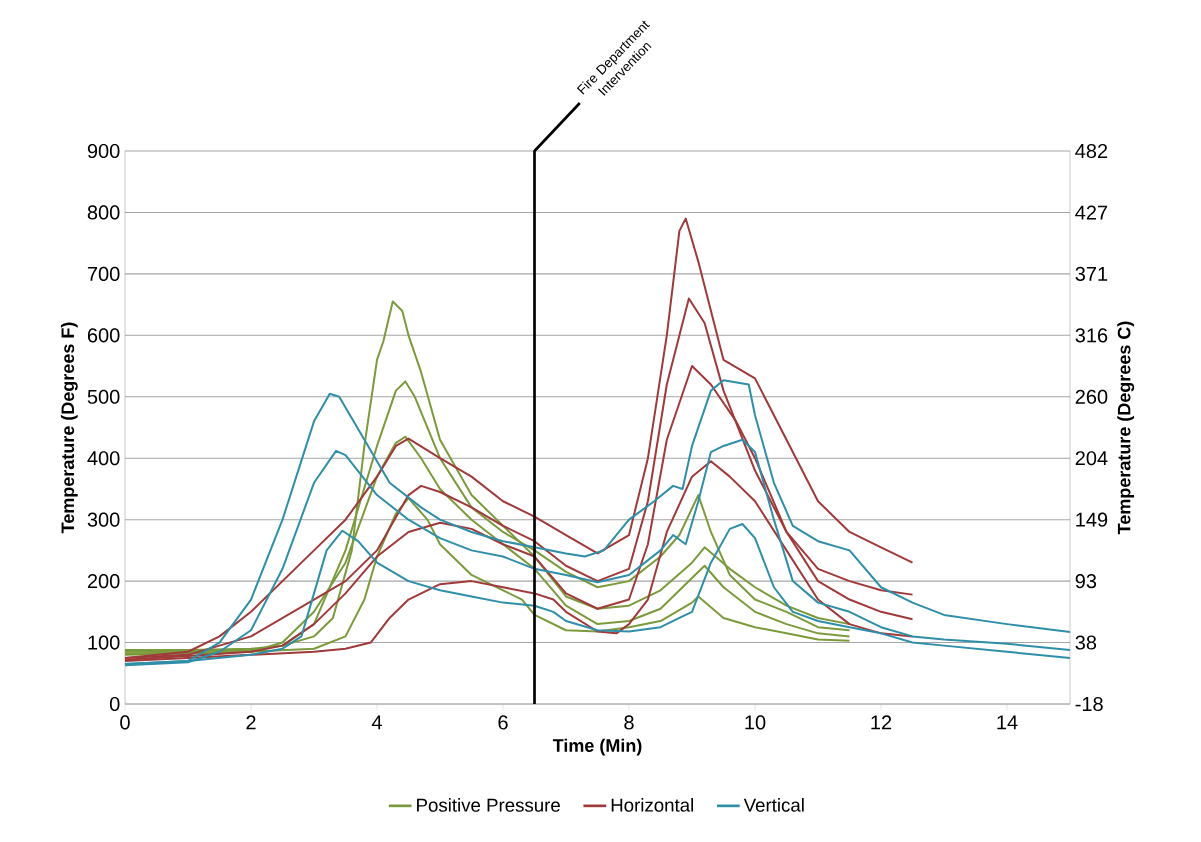 Image resolution: width=1201 pixels, height=842 pixels. I want to click on y-tick-label: 500, so click(103, 396).